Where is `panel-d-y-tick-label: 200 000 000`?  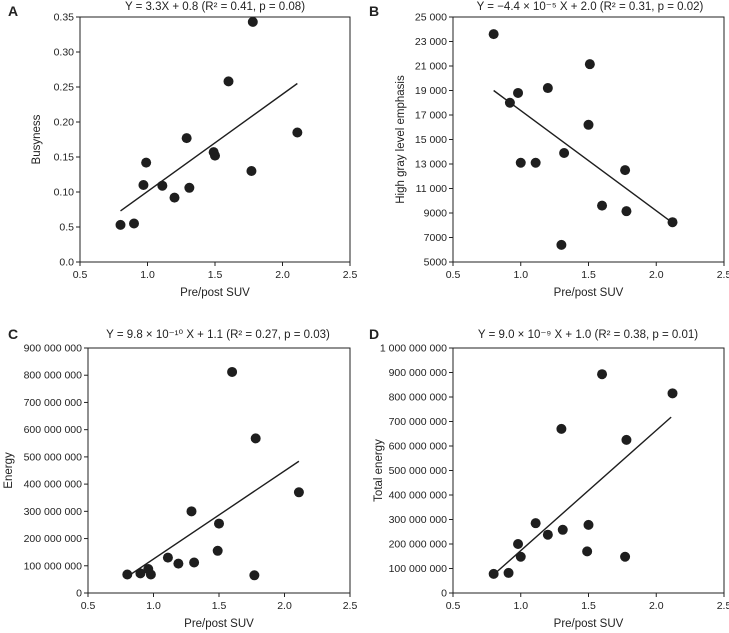 panel-d-y-tick-label: 200 000 000 is located at coordinates (418, 545).